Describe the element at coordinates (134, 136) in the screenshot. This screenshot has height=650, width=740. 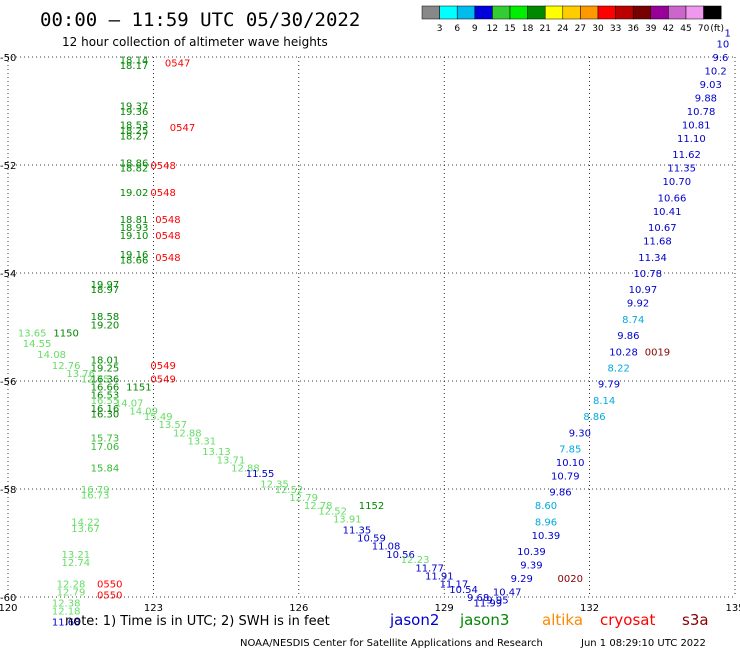
I see `wave-height-label: 18.27` at that location.